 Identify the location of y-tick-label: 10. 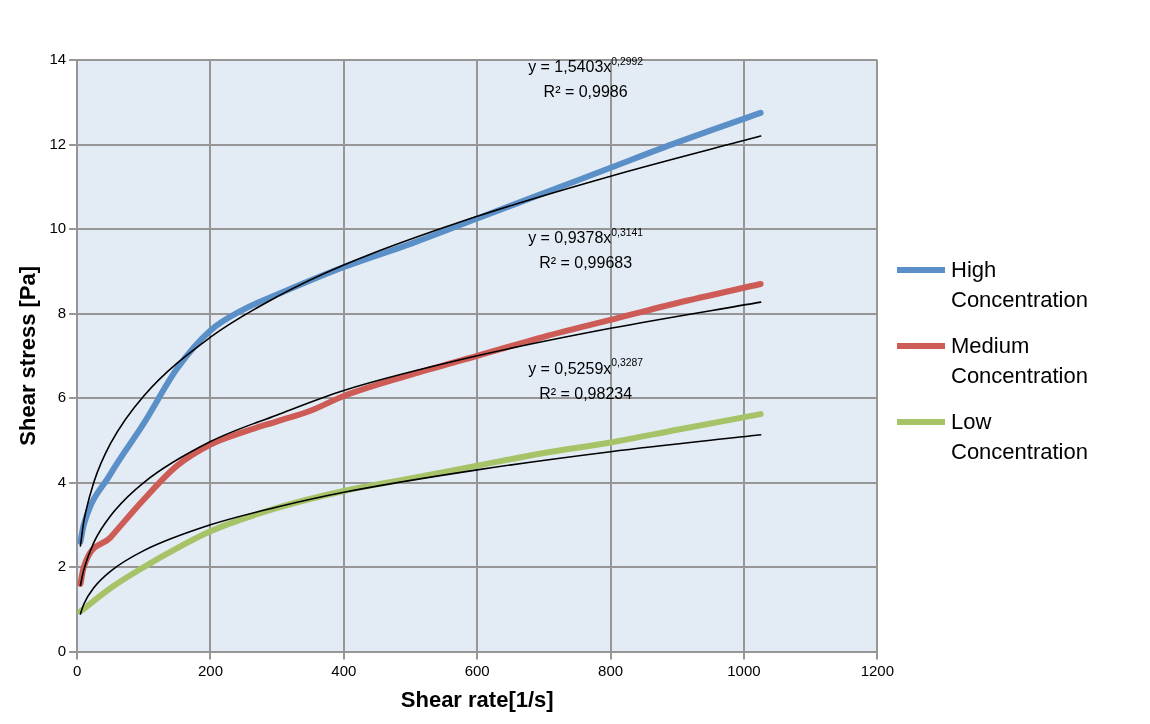
(58, 228).